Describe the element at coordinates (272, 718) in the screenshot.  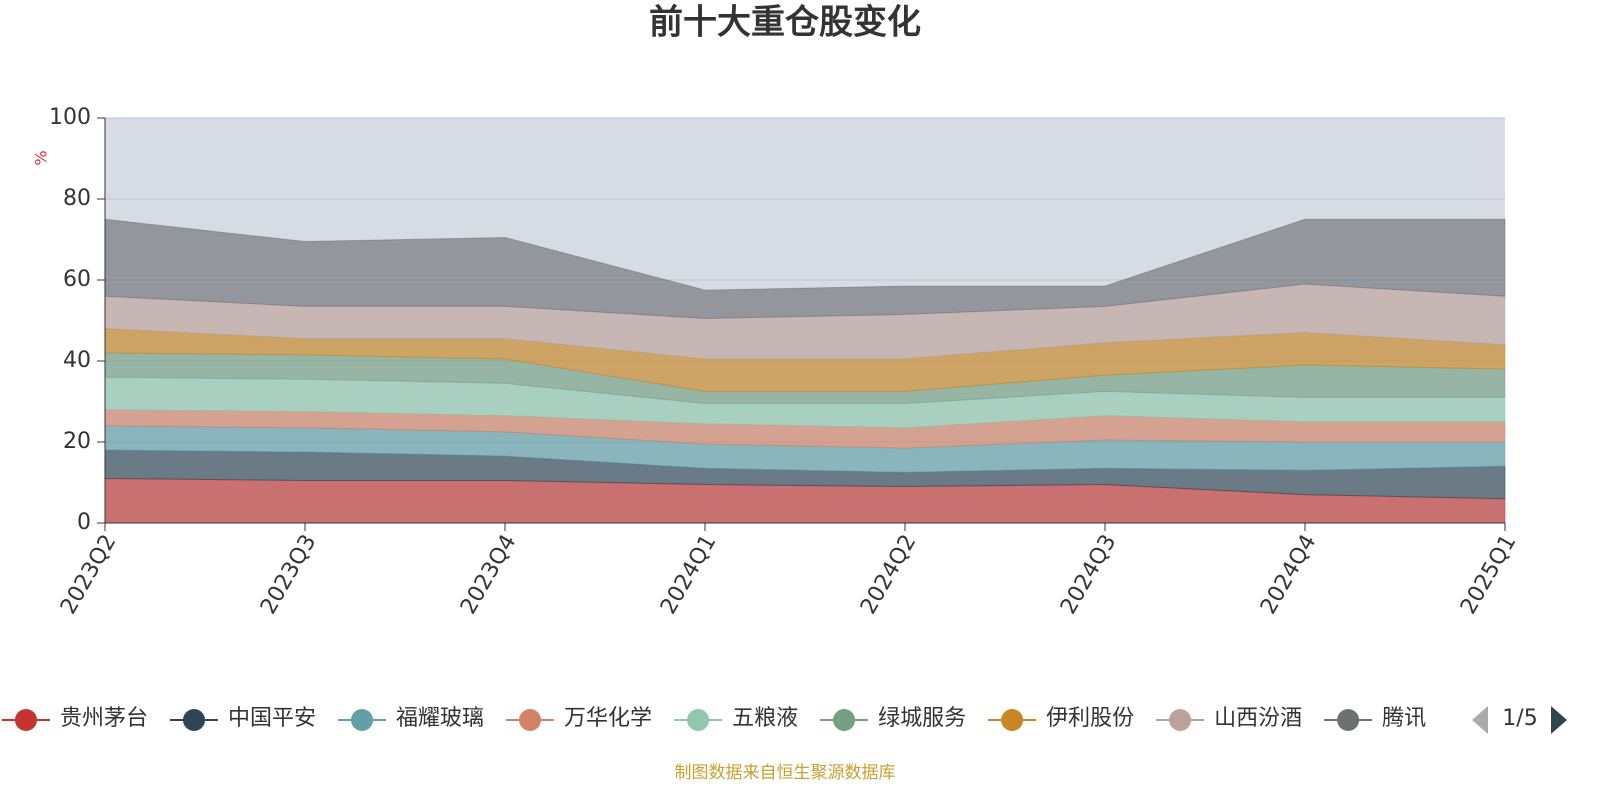
I see `legend-label: 中国平安` at that location.